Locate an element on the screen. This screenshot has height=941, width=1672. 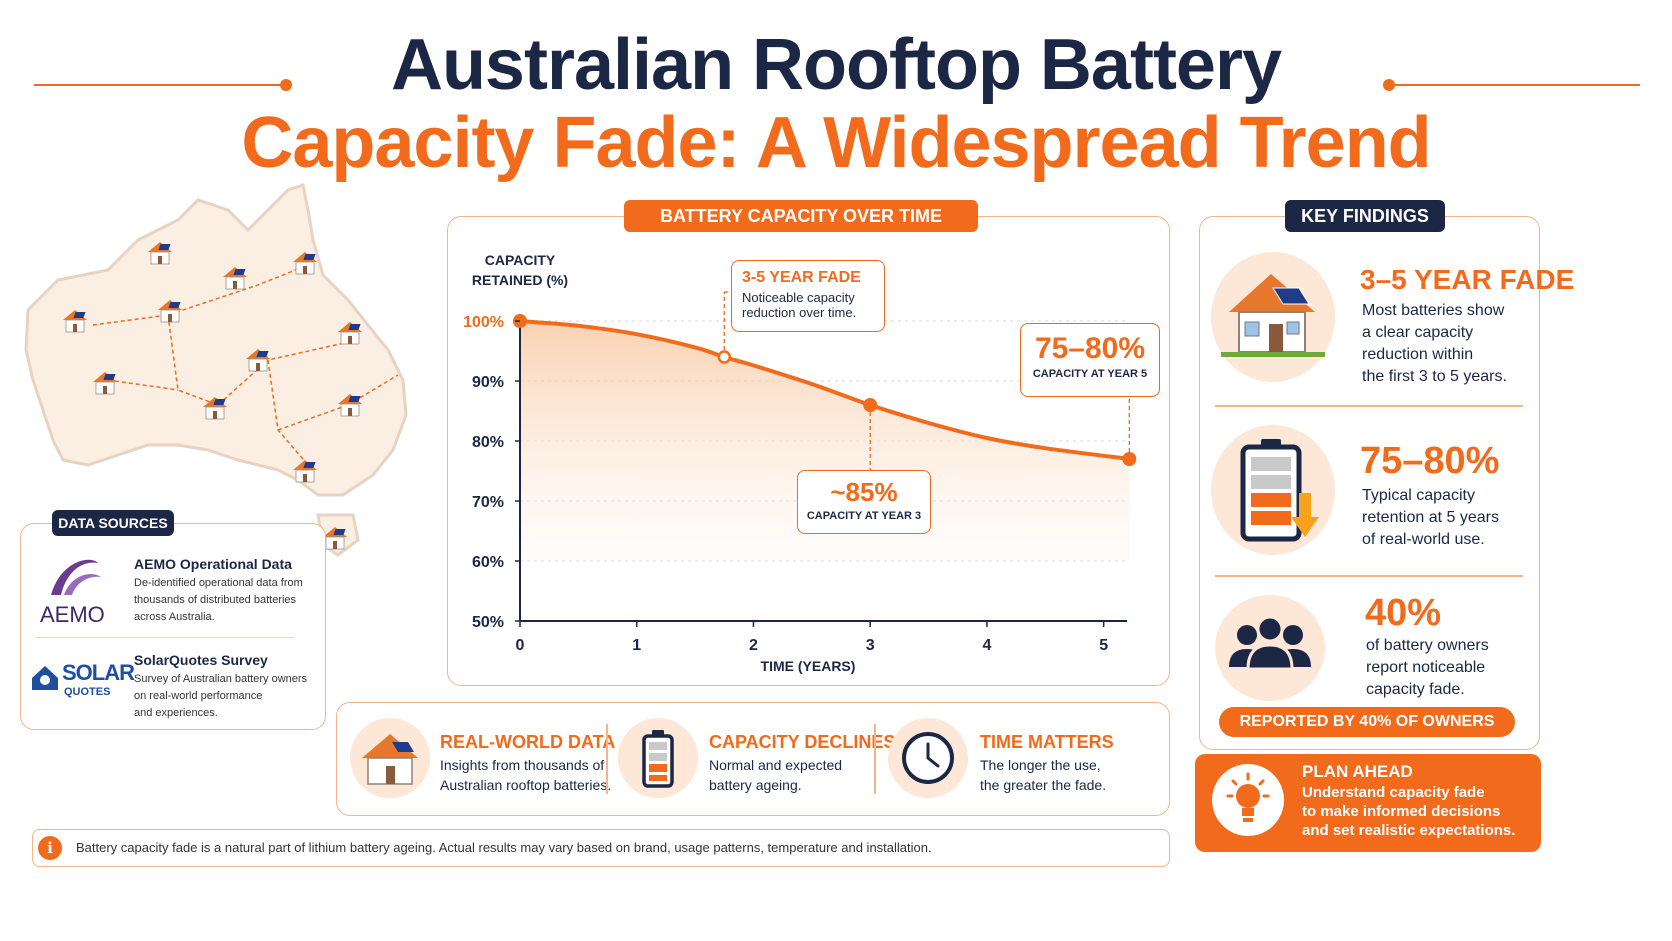
x-tick-label: 1 is located at coordinates (636, 645).